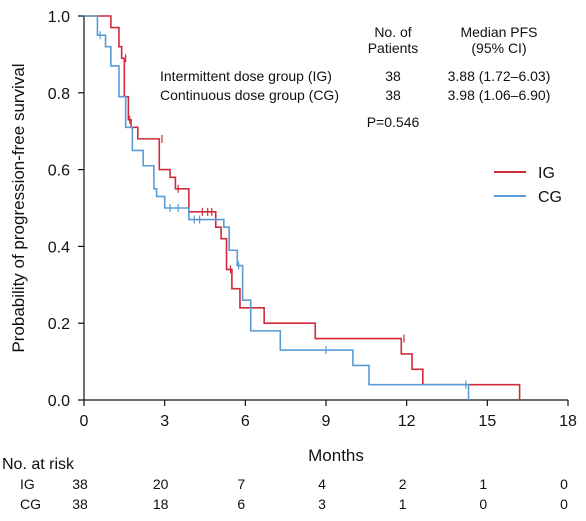 Image resolution: width=586 pixels, height=521 pixels. Describe the element at coordinates (30, 504) in the screenshot. I see `risk-row-label: CG` at that location.